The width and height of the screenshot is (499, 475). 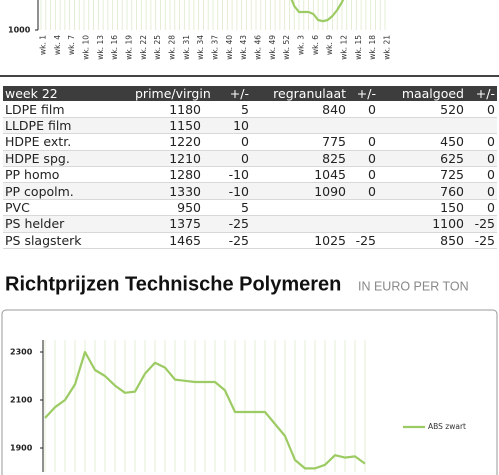 What do you see at coordinates (334, 158) in the screenshot?
I see `table-cell: 825` at bounding box center [334, 158].